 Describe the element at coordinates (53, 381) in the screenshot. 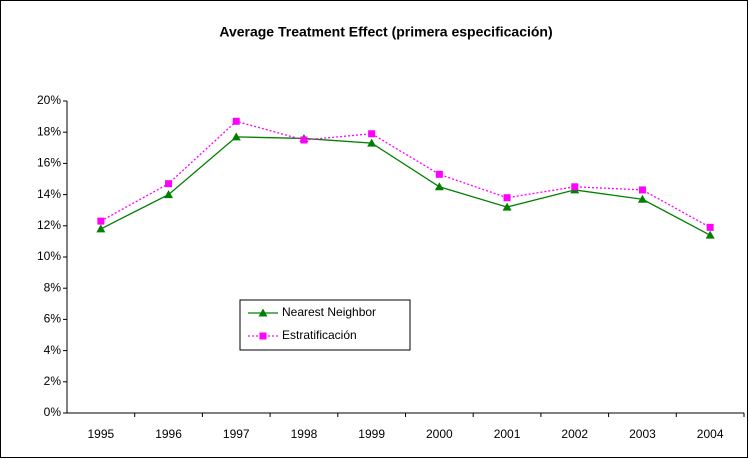

I see `y-tick-label: 2%` at that location.